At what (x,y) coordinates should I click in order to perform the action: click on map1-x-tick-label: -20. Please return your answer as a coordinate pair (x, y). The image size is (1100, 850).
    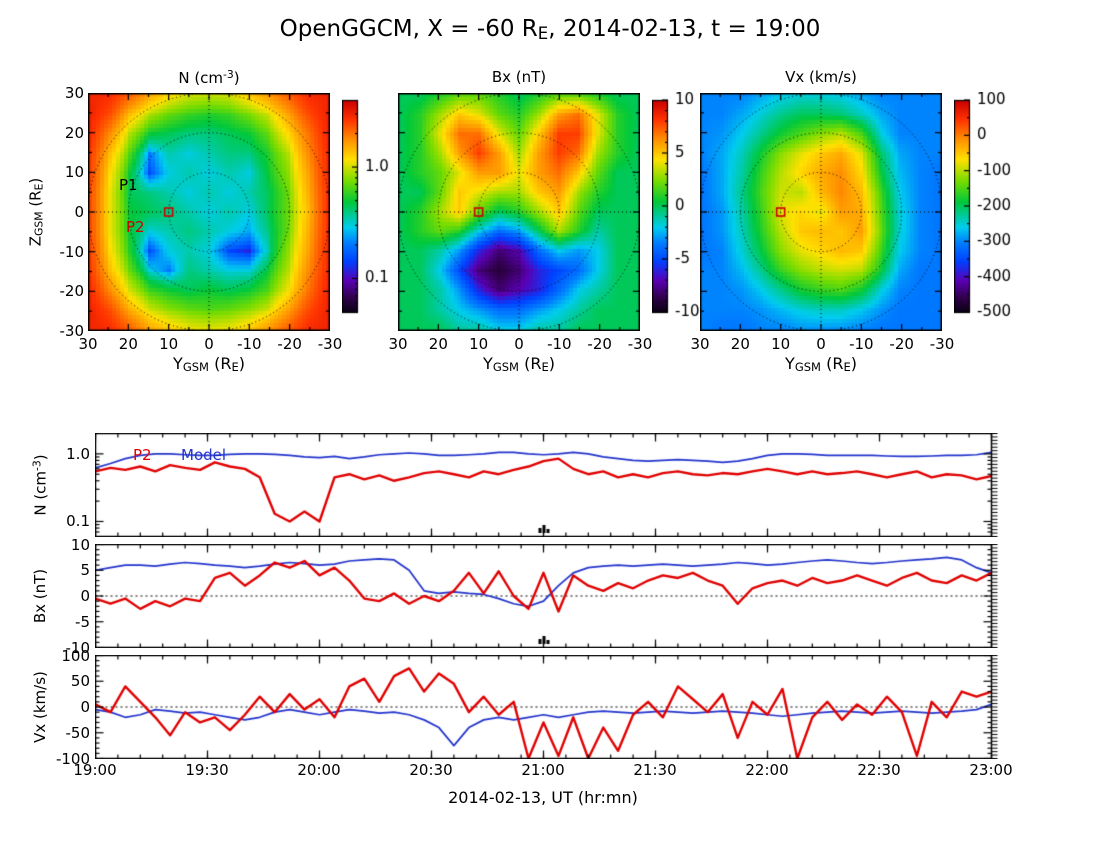
    Looking at the image, I should click on (289, 344).